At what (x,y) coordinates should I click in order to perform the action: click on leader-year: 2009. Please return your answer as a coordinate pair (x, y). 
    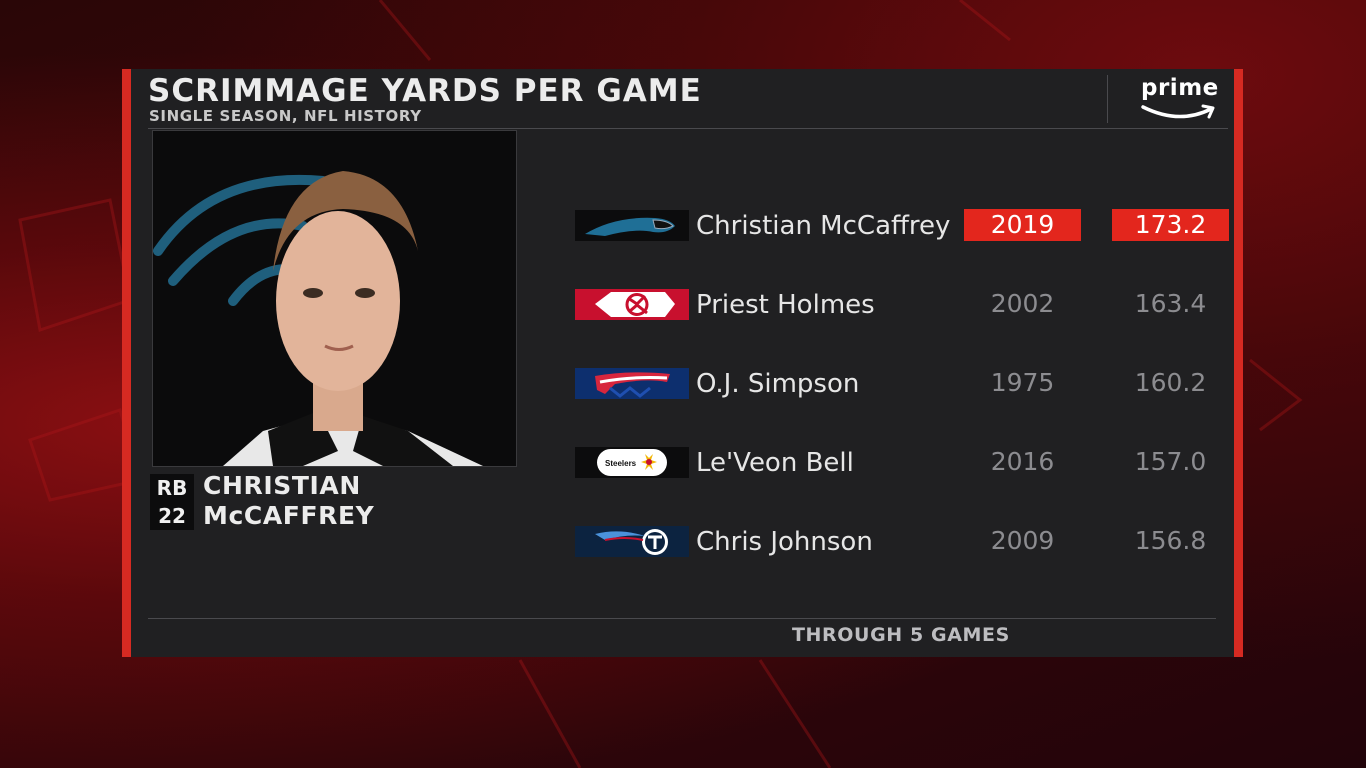
    Looking at the image, I should click on (1022, 540).